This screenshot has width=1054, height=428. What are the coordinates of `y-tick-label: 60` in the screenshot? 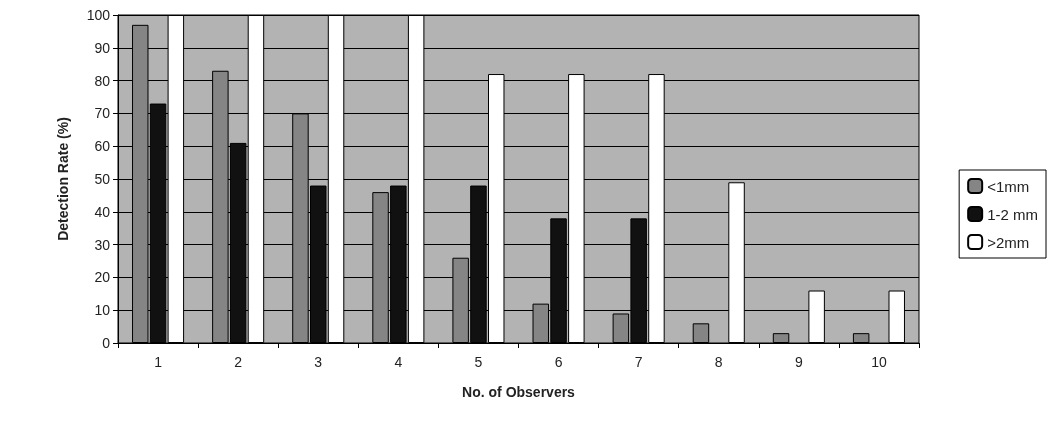 It's located at (102, 146).